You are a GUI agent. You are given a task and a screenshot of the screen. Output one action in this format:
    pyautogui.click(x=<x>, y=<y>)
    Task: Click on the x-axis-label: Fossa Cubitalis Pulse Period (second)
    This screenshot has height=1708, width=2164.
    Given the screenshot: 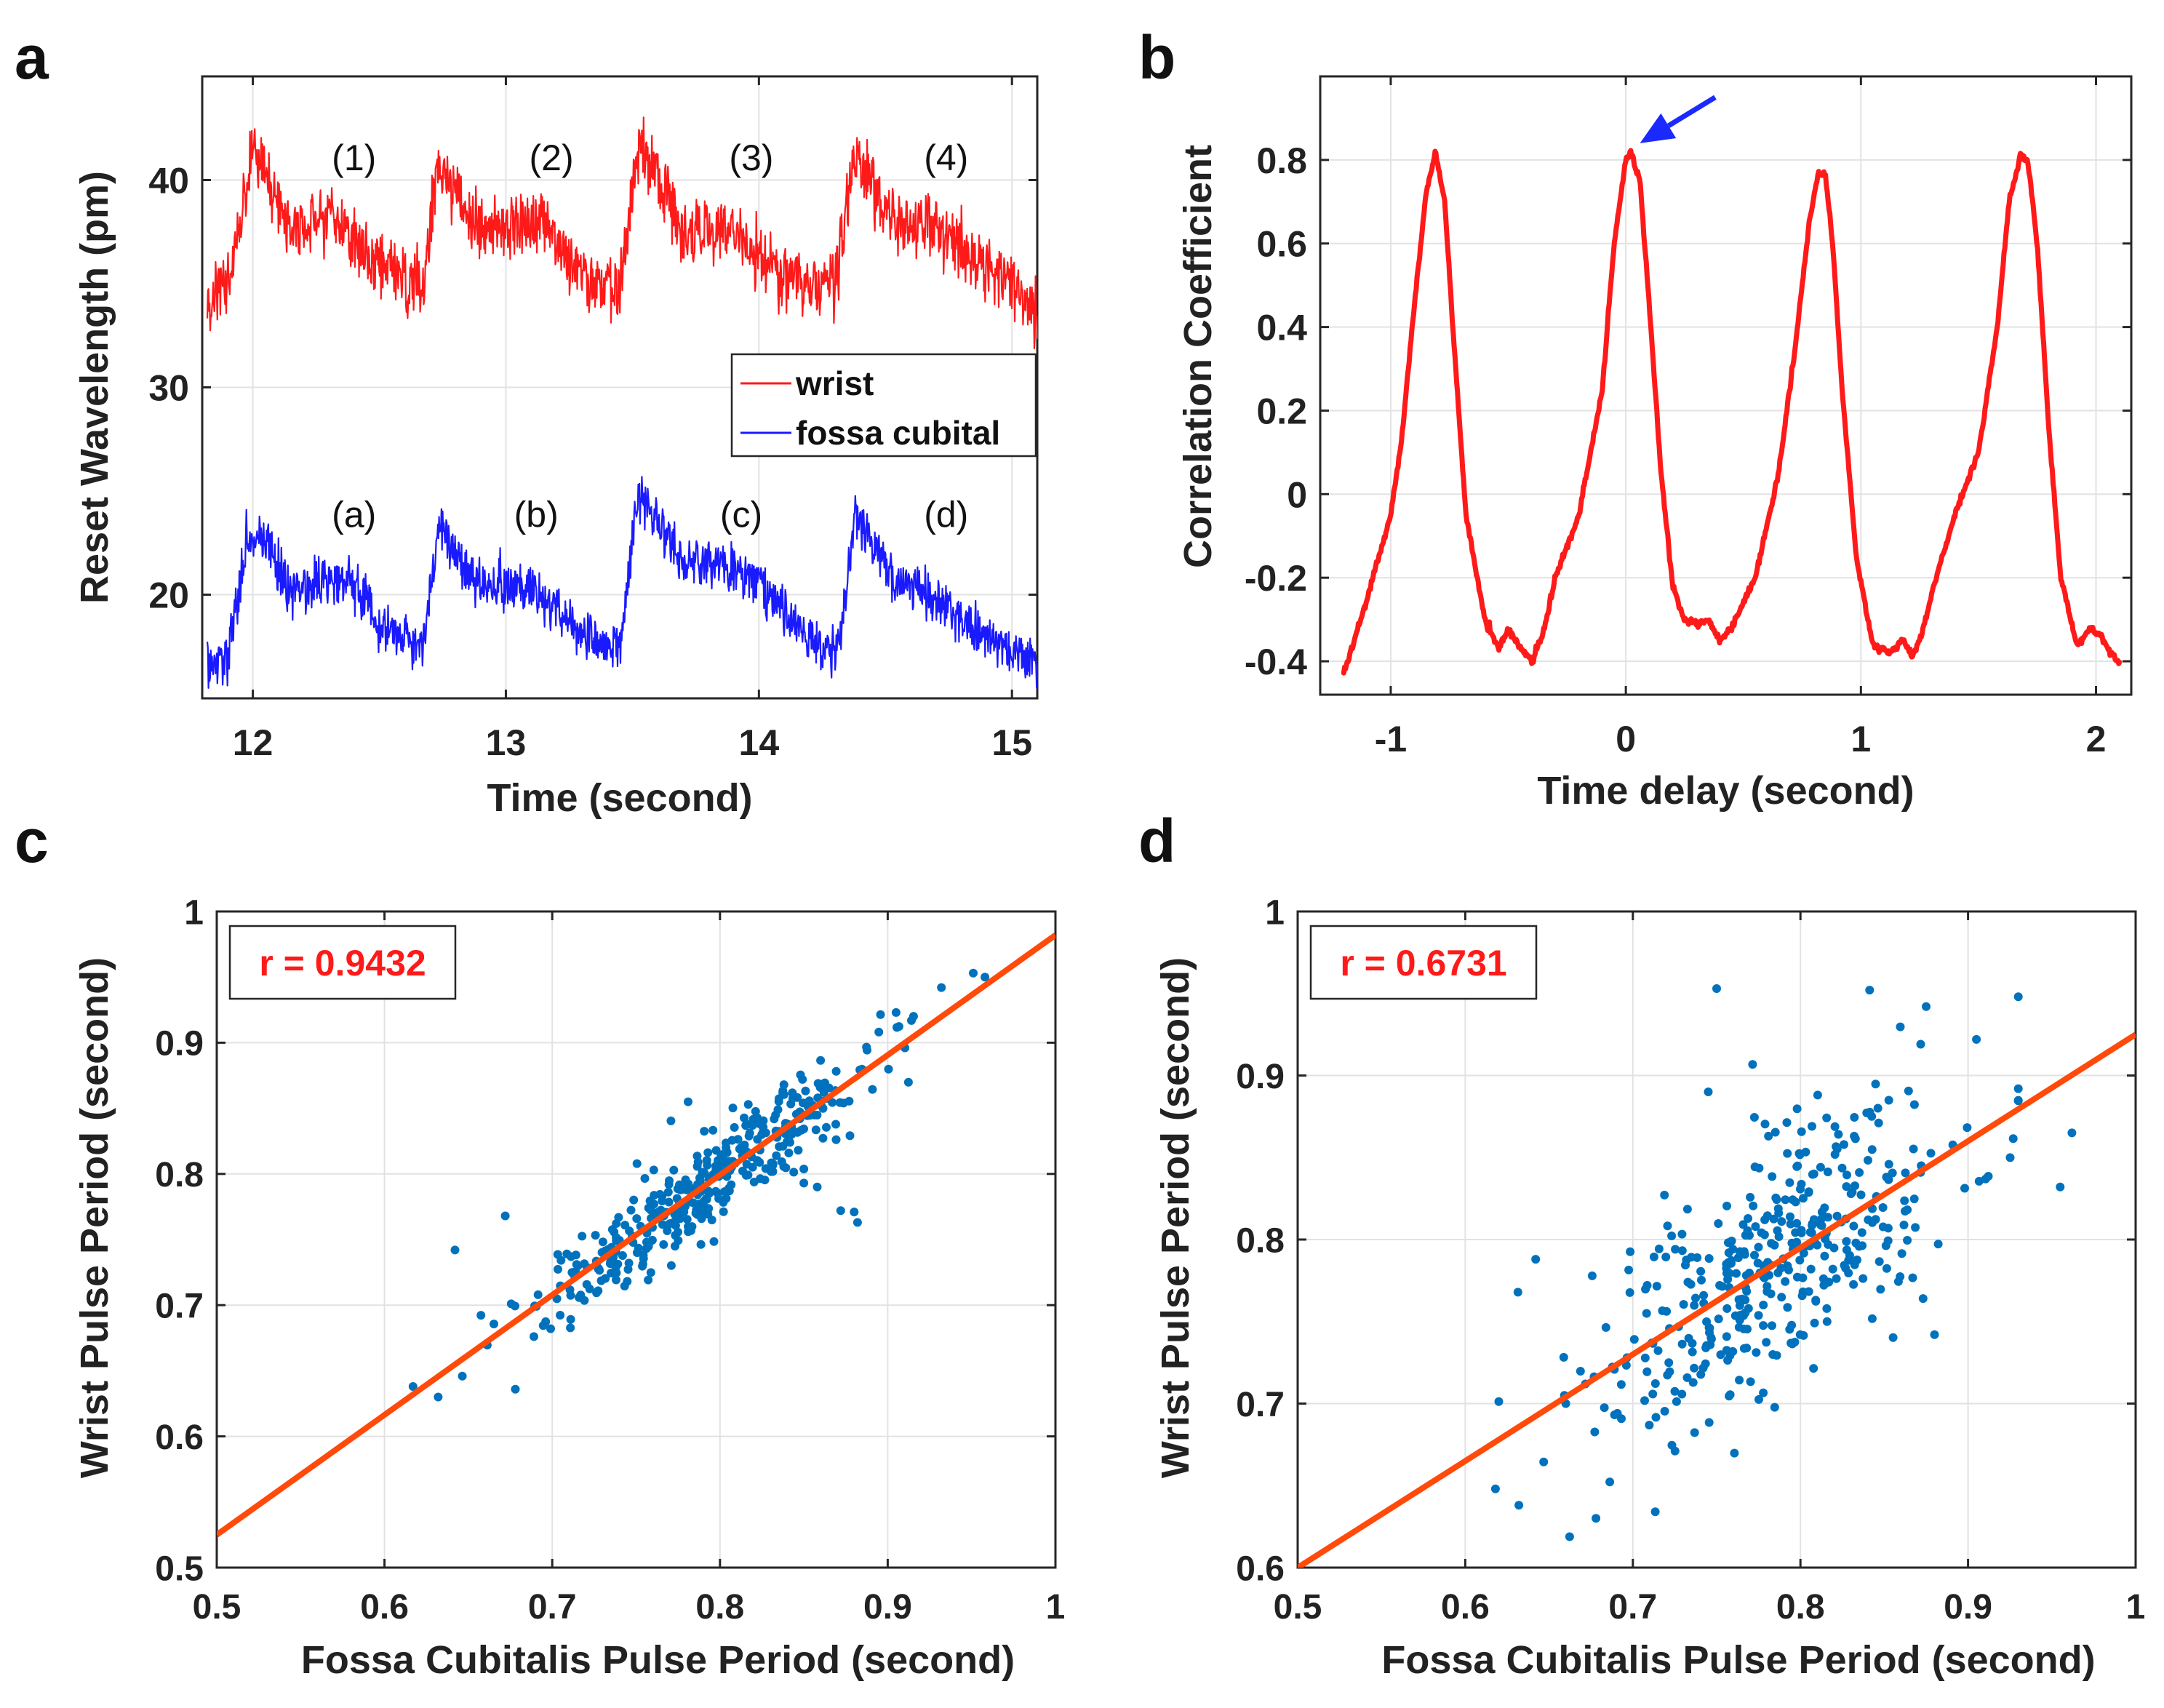 What is the action you would take?
    pyautogui.click(x=1738, y=1660)
    